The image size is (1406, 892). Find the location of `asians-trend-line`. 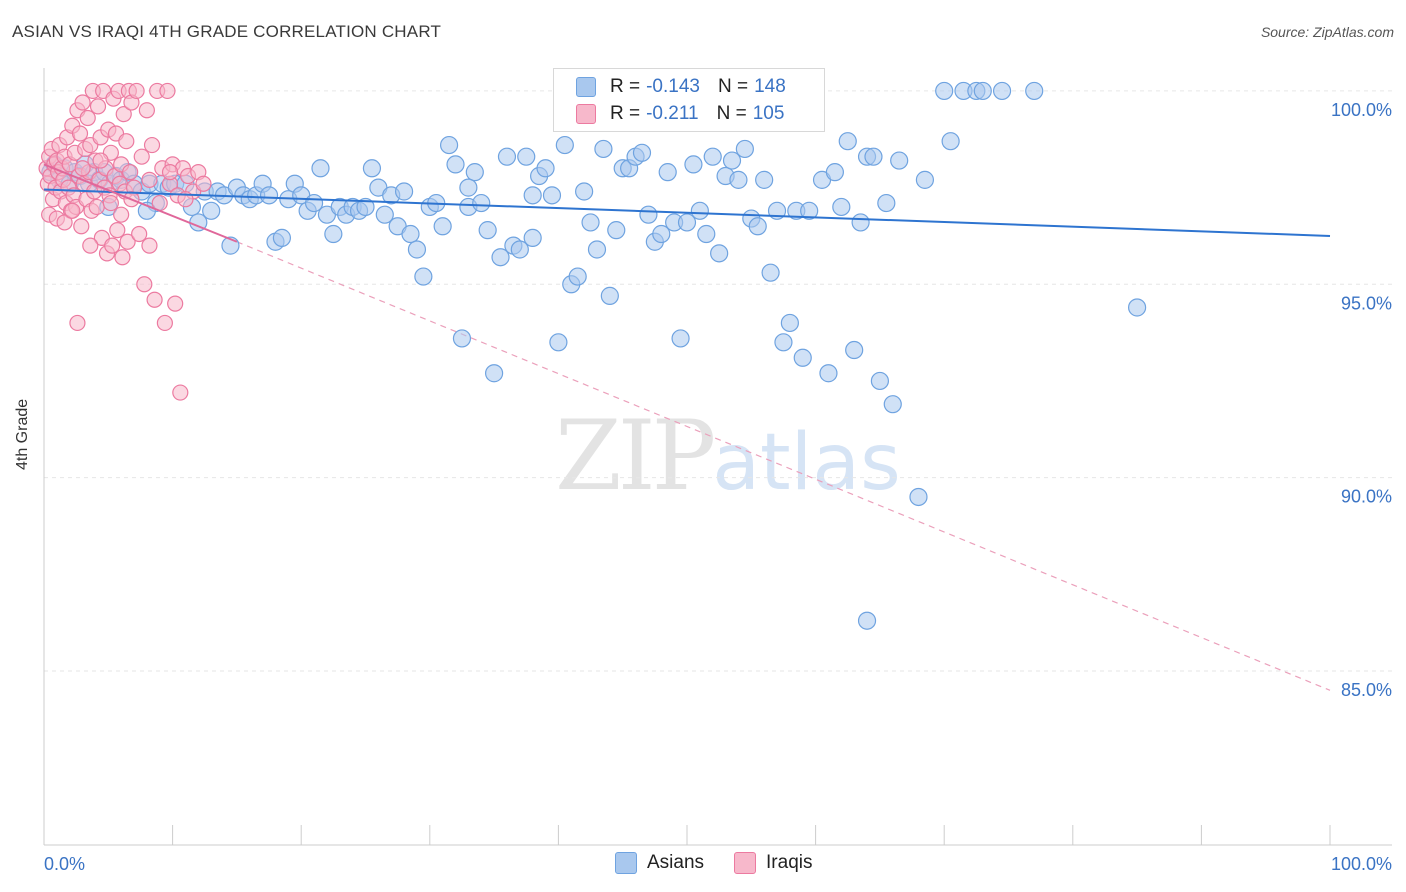

asians-trend-line is located at coordinates (687, 212).